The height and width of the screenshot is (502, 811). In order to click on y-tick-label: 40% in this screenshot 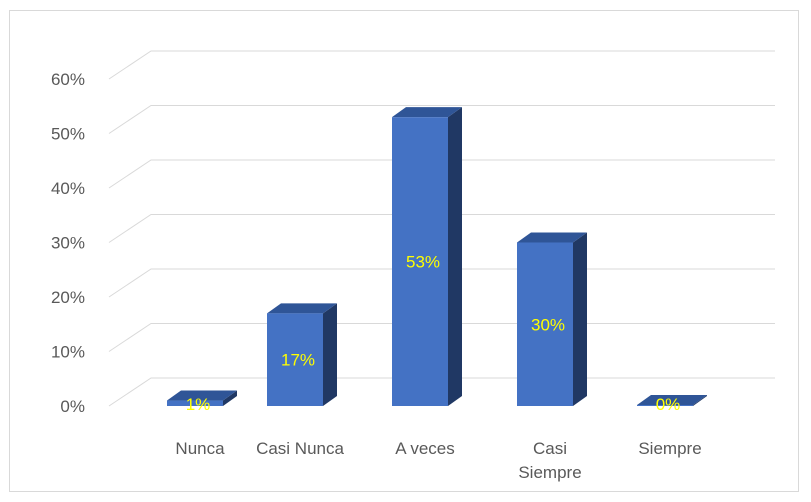, I will do `click(68, 188)`.